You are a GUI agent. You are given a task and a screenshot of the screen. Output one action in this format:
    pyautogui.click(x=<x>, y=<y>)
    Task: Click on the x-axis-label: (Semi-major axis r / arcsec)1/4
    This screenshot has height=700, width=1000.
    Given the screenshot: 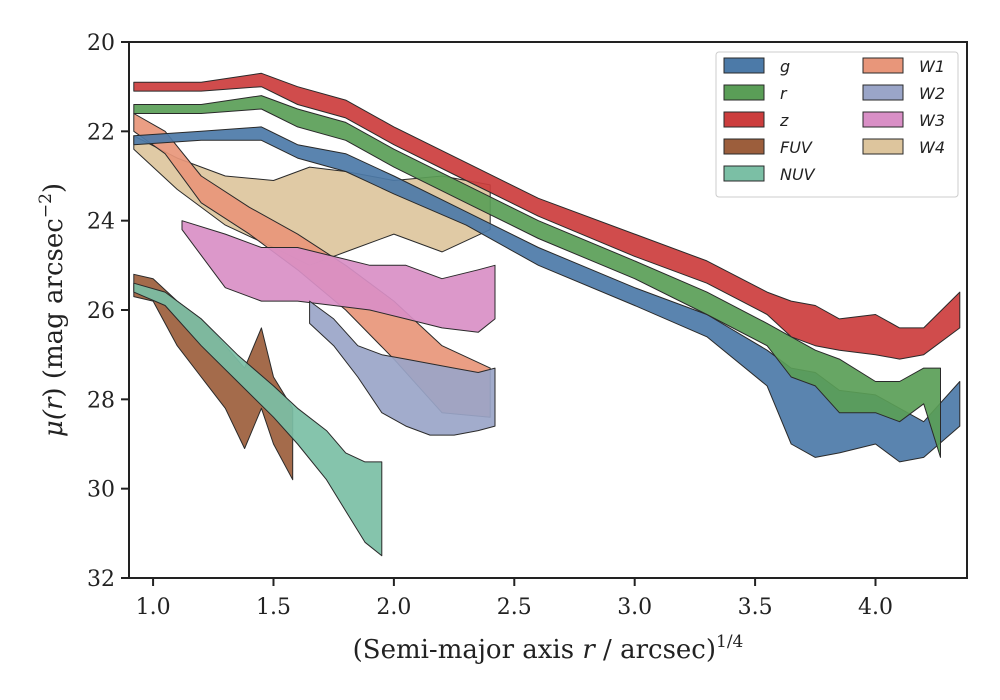 What is the action you would take?
    pyautogui.click(x=548, y=648)
    